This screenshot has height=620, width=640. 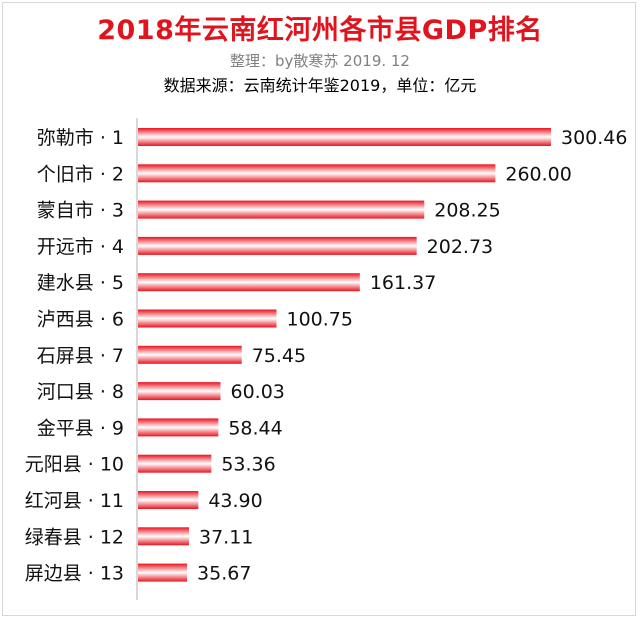 I want to click on value-label-10: 53.36, so click(x=248, y=465).